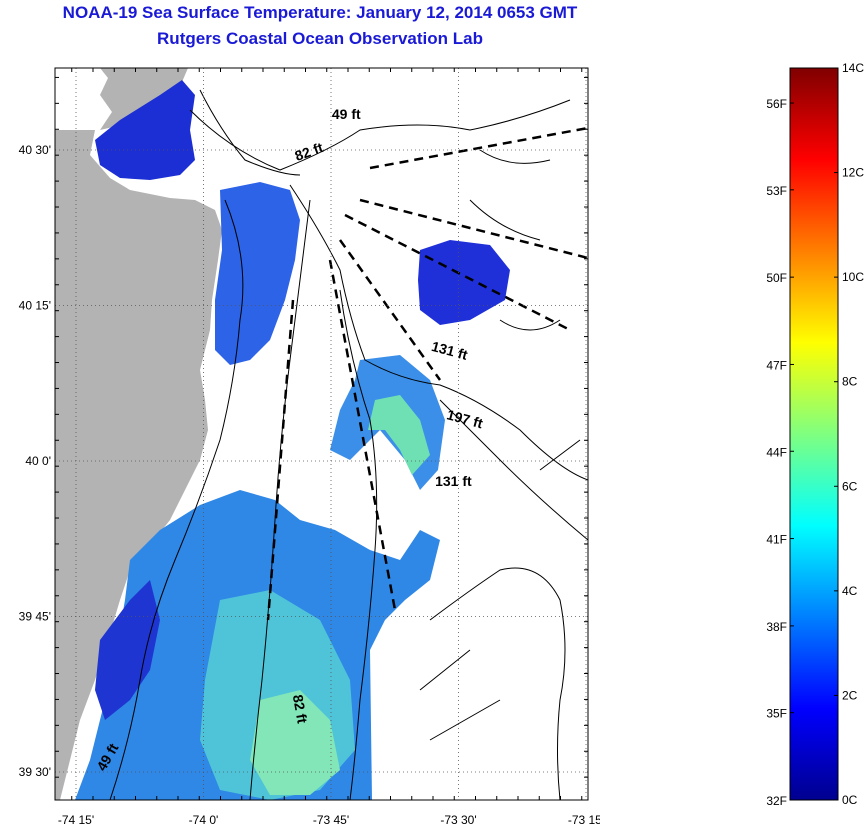  Describe the element at coordinates (127, 650) in the screenshot. I see `sst-patch-coast-cold` at that location.